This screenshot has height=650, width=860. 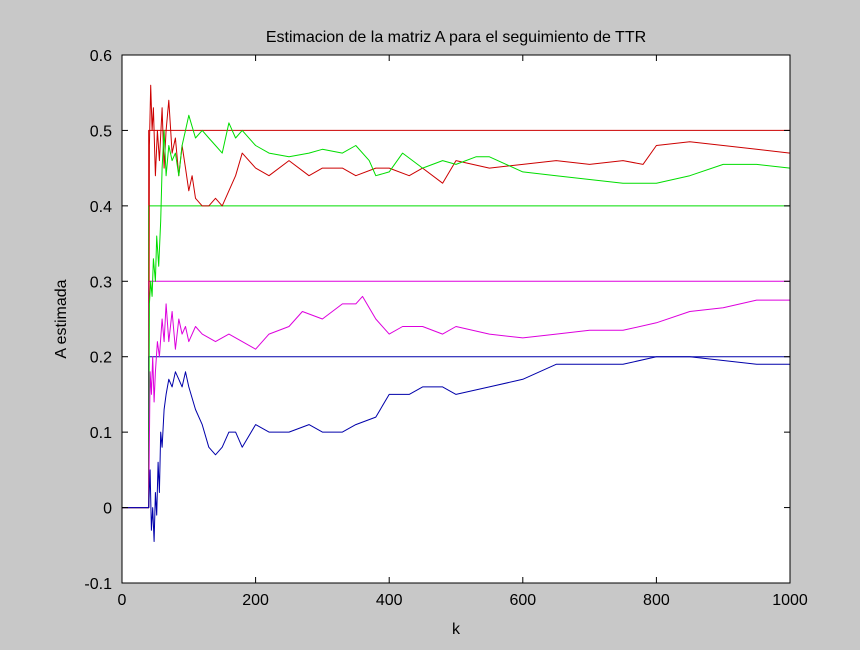 I want to click on x-tick-label: 0, so click(x=122, y=600).